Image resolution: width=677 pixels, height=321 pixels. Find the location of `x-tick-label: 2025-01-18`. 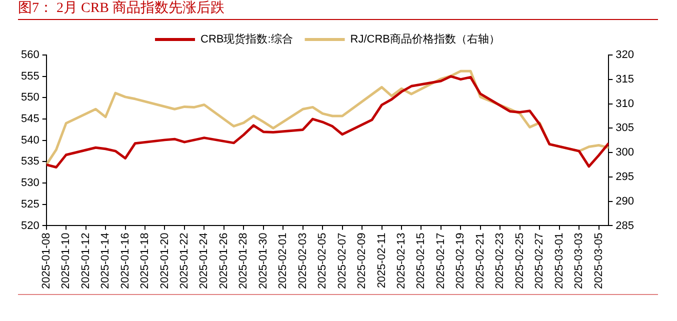

x-tick-label: 2025-01-18 is located at coordinates (145, 261).